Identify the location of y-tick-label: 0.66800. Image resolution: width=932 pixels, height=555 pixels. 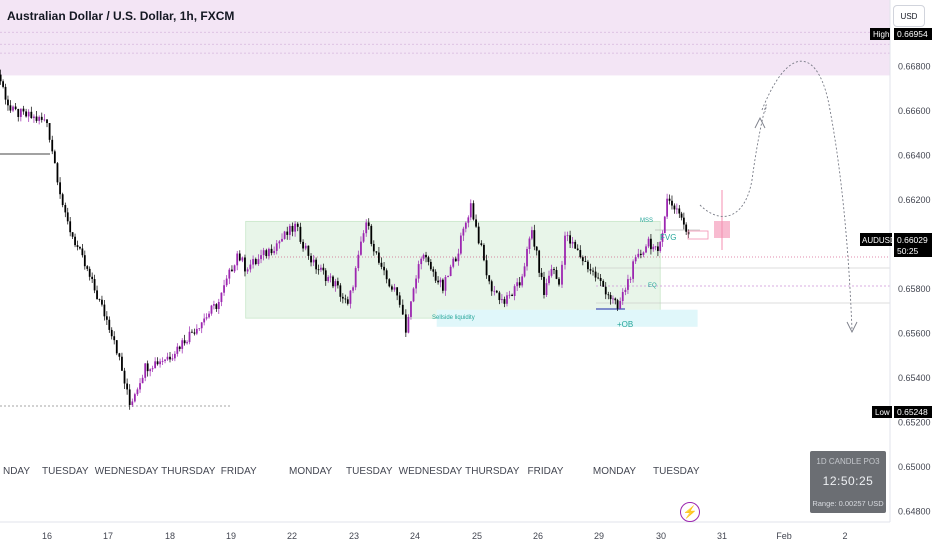
(914, 67).